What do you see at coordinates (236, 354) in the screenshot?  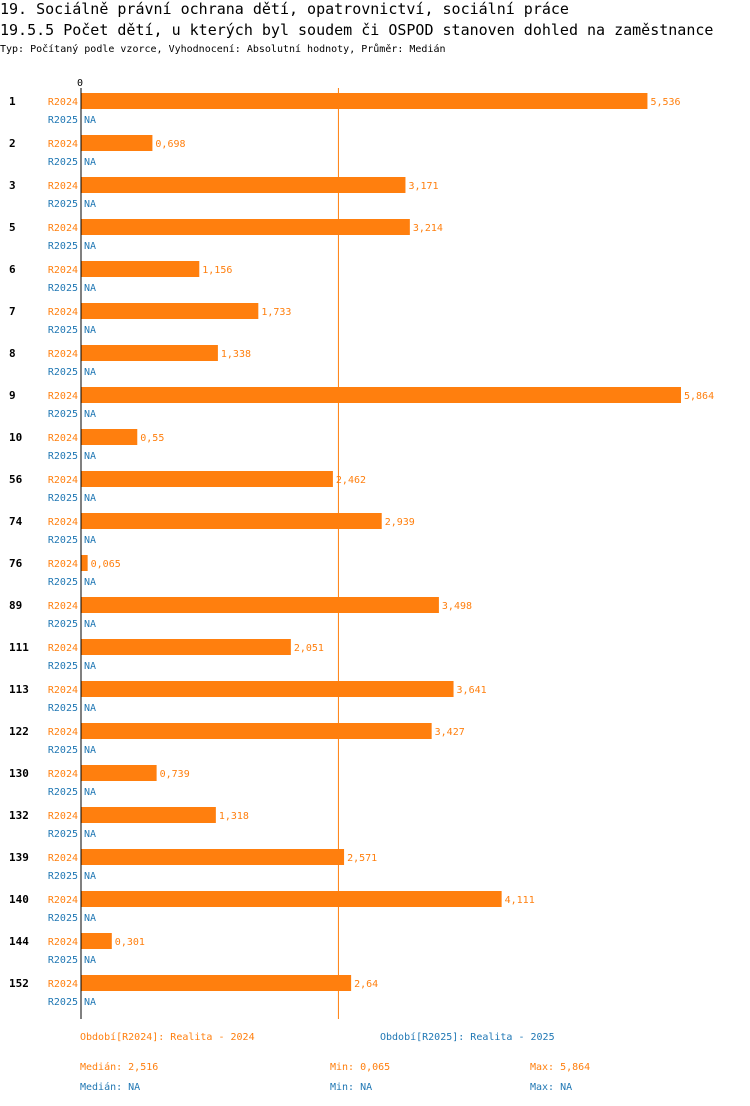 I see `data-label-r2024: 1,338` at bounding box center [236, 354].